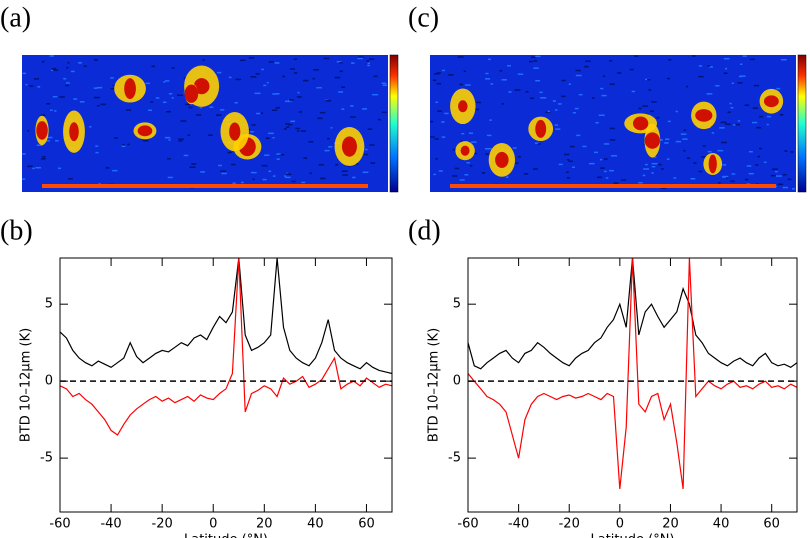 The width and height of the screenshot is (810, 538). What do you see at coordinates (632, 535) in the screenshot?
I see `x-axis-label: Latitude (°N)` at bounding box center [632, 535].